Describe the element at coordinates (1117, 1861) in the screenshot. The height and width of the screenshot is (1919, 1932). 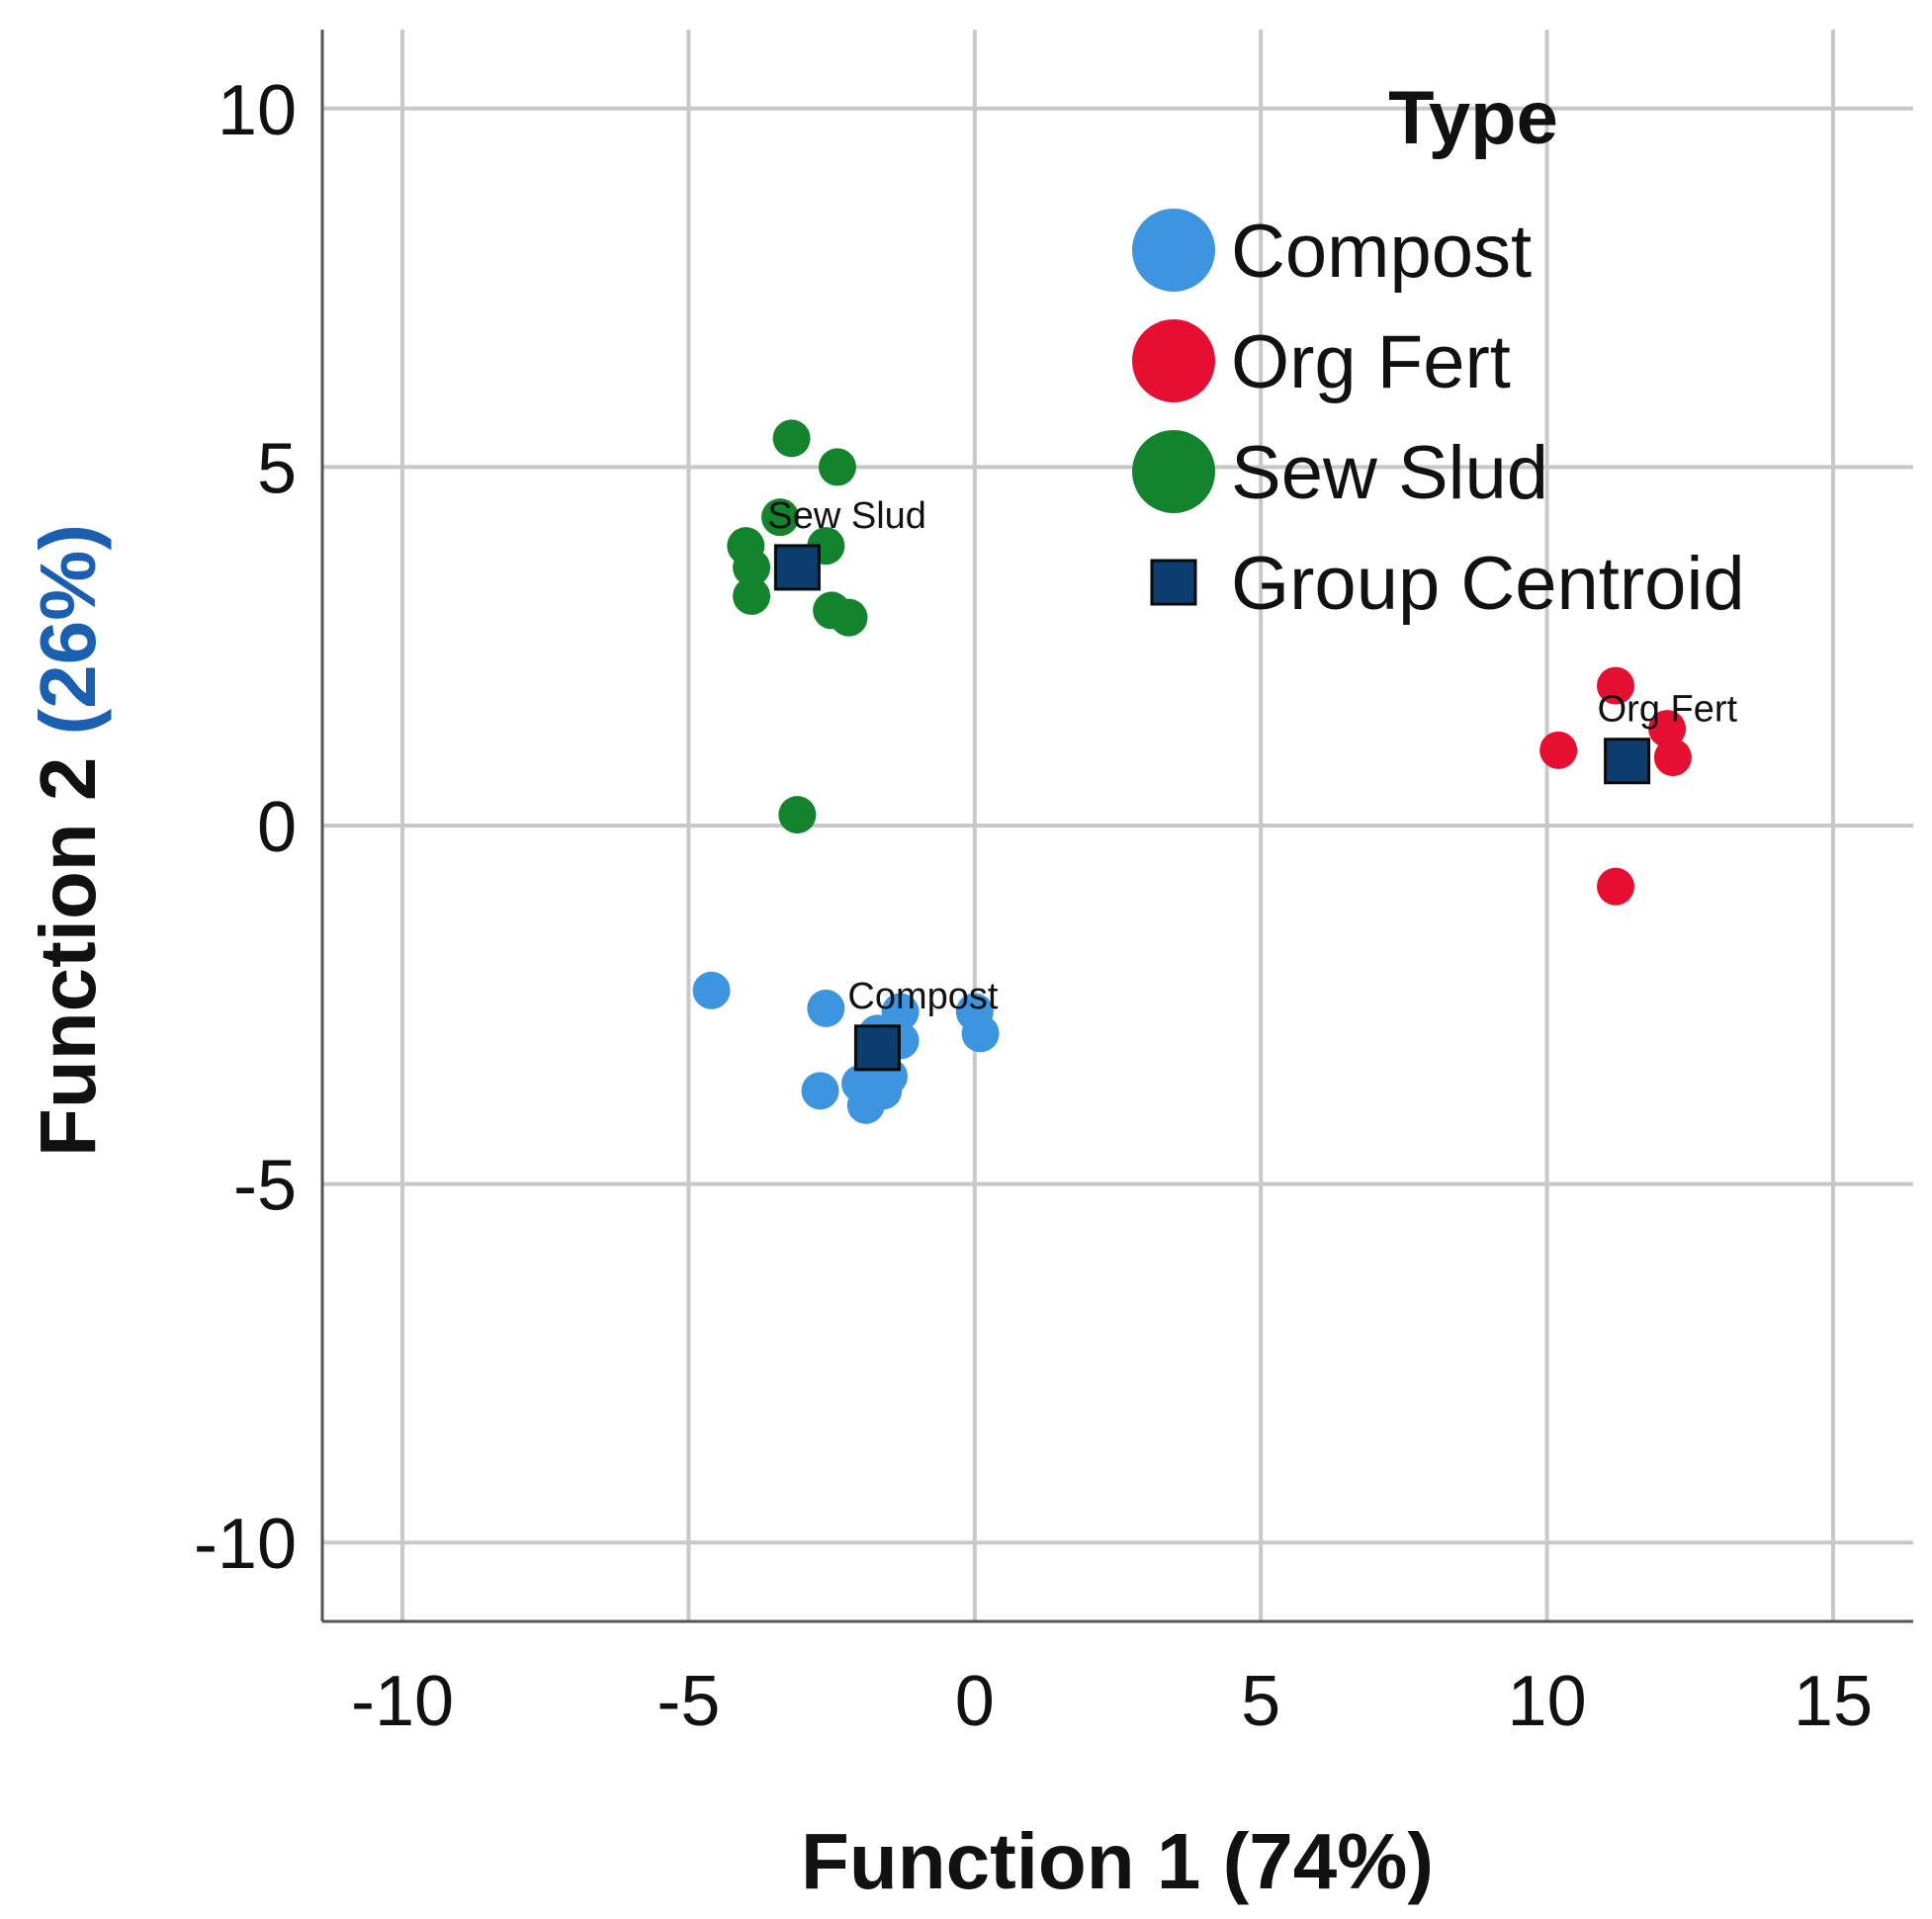
I see `x-axis-title: Function 1 (74%)` at that location.